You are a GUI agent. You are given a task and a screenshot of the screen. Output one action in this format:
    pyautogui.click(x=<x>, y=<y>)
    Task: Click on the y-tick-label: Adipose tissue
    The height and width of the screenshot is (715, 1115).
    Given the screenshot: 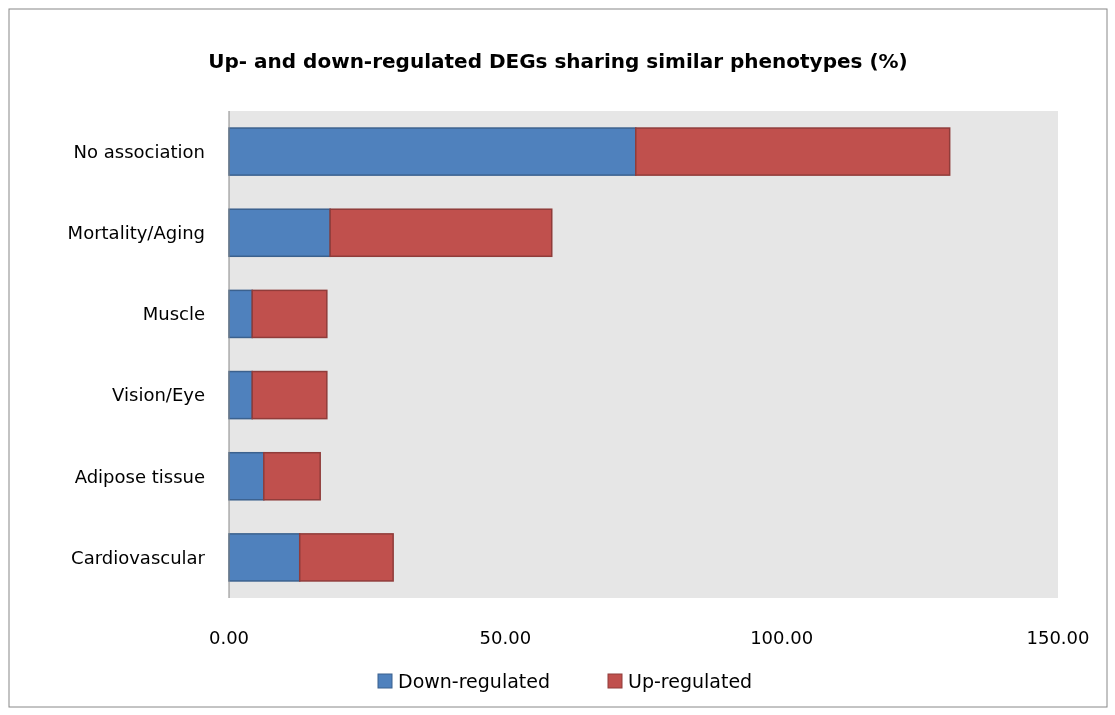 What is the action you would take?
    pyautogui.click(x=139, y=476)
    